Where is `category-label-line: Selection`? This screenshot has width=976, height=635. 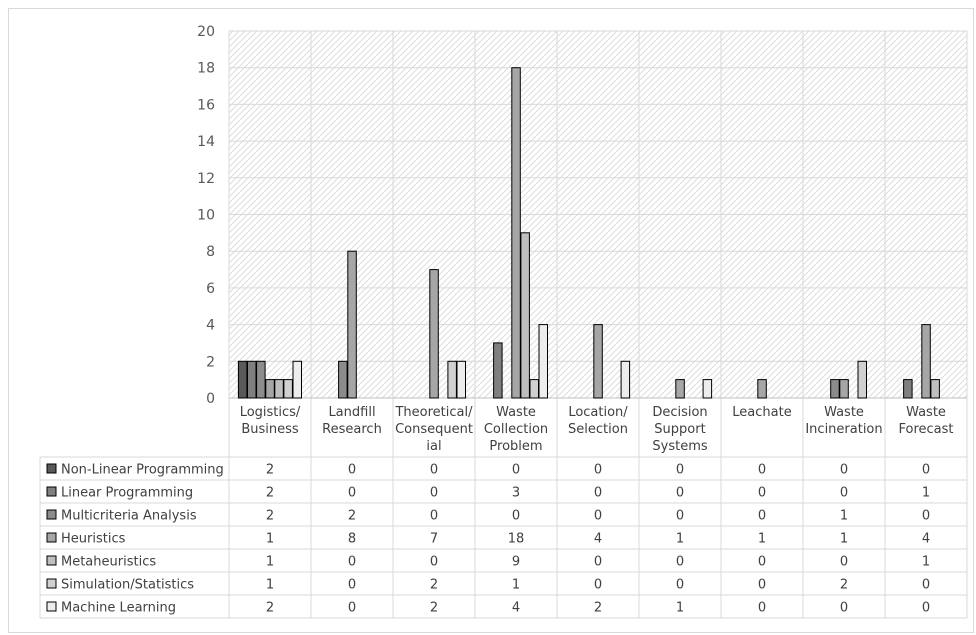
category-label-line: Selection is located at coordinates (598, 429).